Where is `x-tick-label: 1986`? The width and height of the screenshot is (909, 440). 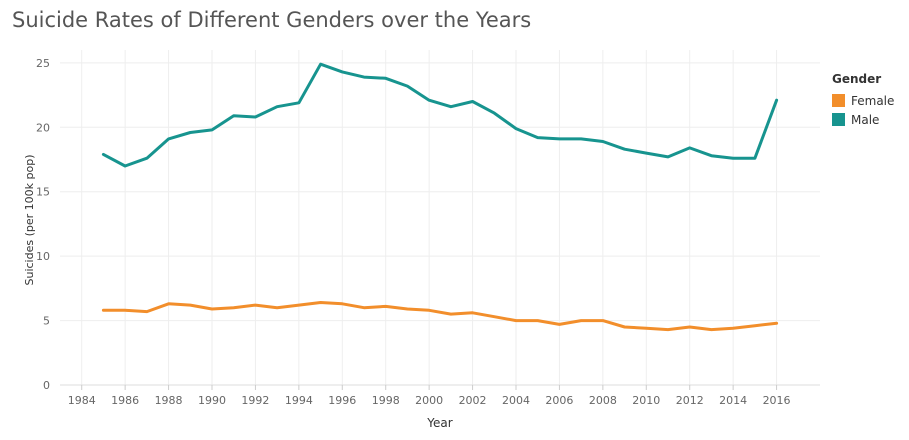 x-tick-label: 1986 is located at coordinates (125, 400).